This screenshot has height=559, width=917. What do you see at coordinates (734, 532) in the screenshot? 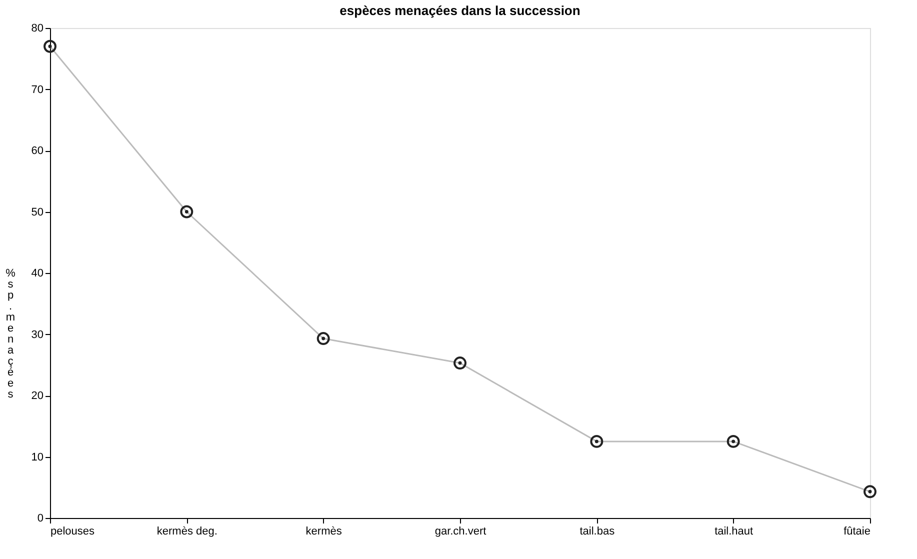
I see `x-tick-label: tail.haut` at bounding box center [734, 532].